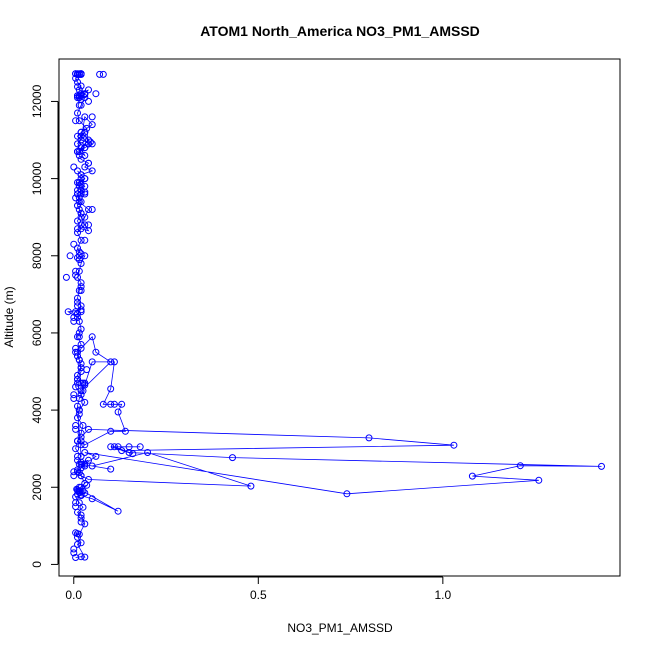  Describe the element at coordinates (37, 101) in the screenshot. I see `y-tick-label: 12000` at that location.